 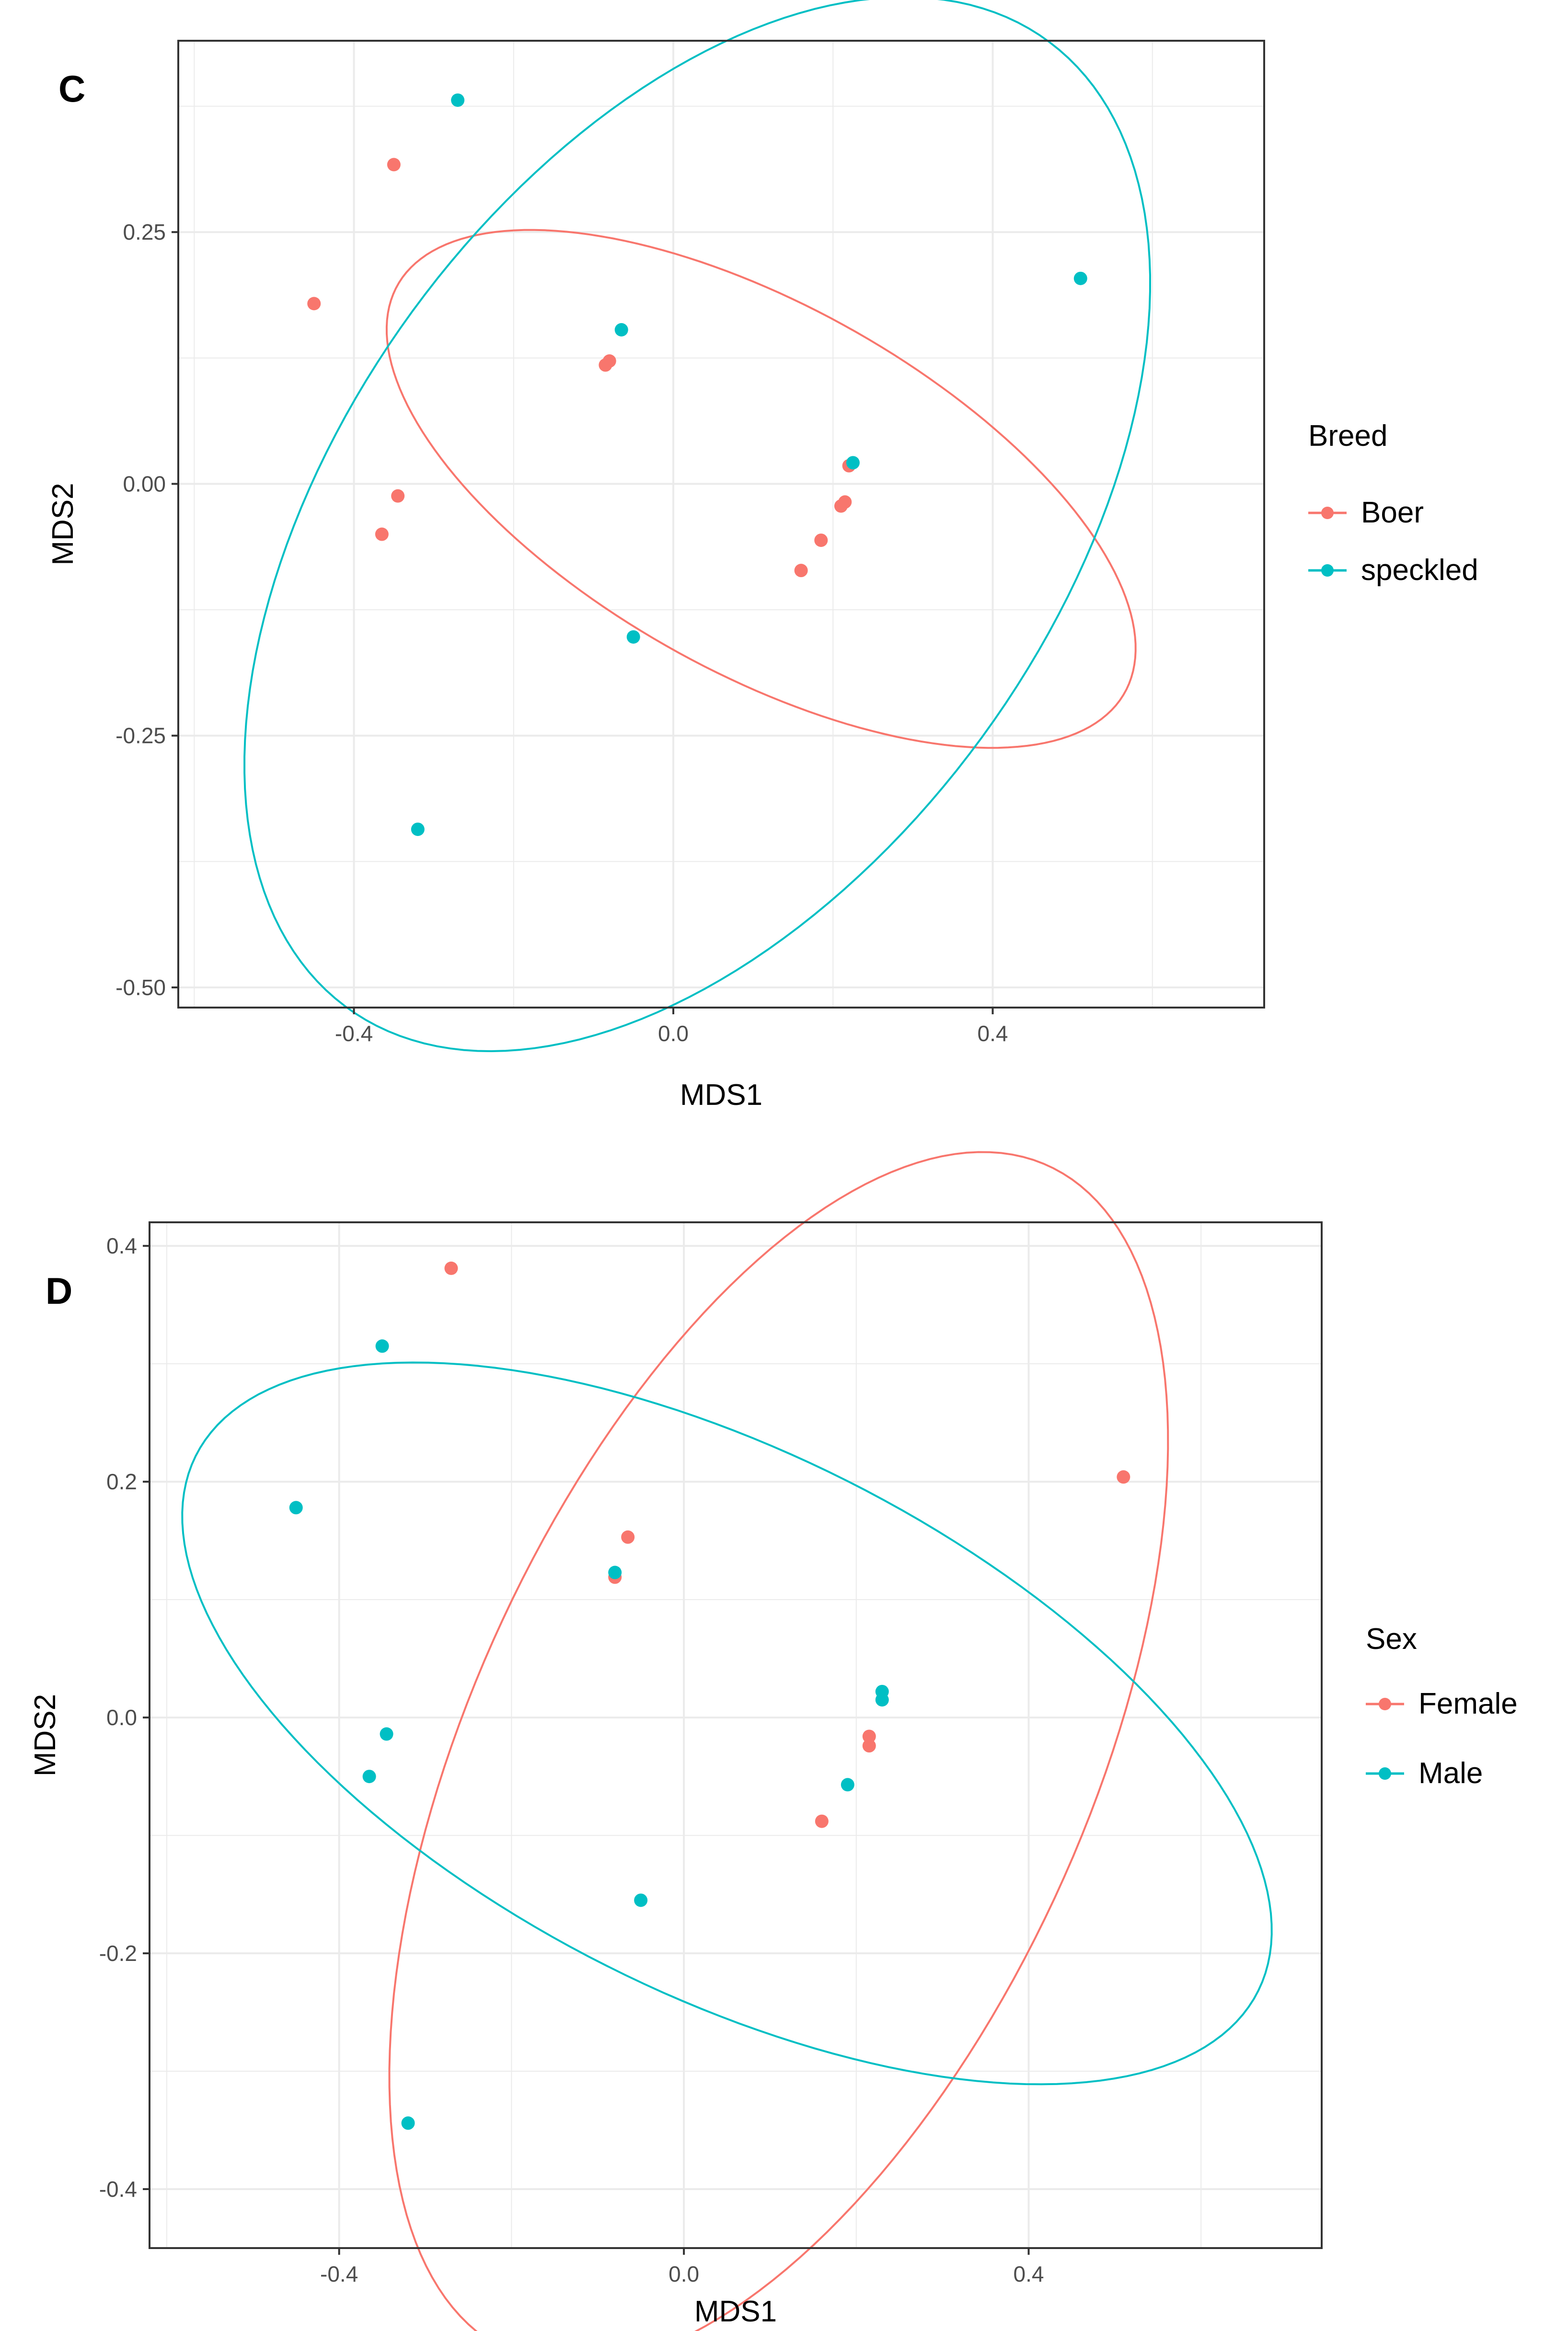 I want to click on y-tick-label: 0.0, so click(x=121, y=1718).